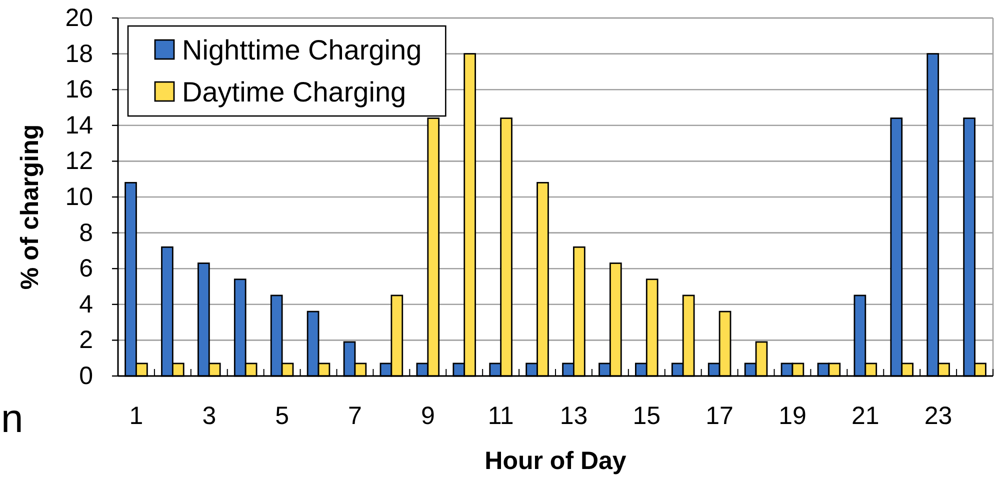 The height and width of the screenshot is (484, 996). Describe the element at coordinates (792, 416) in the screenshot. I see `x-tick-label: 19` at that location.